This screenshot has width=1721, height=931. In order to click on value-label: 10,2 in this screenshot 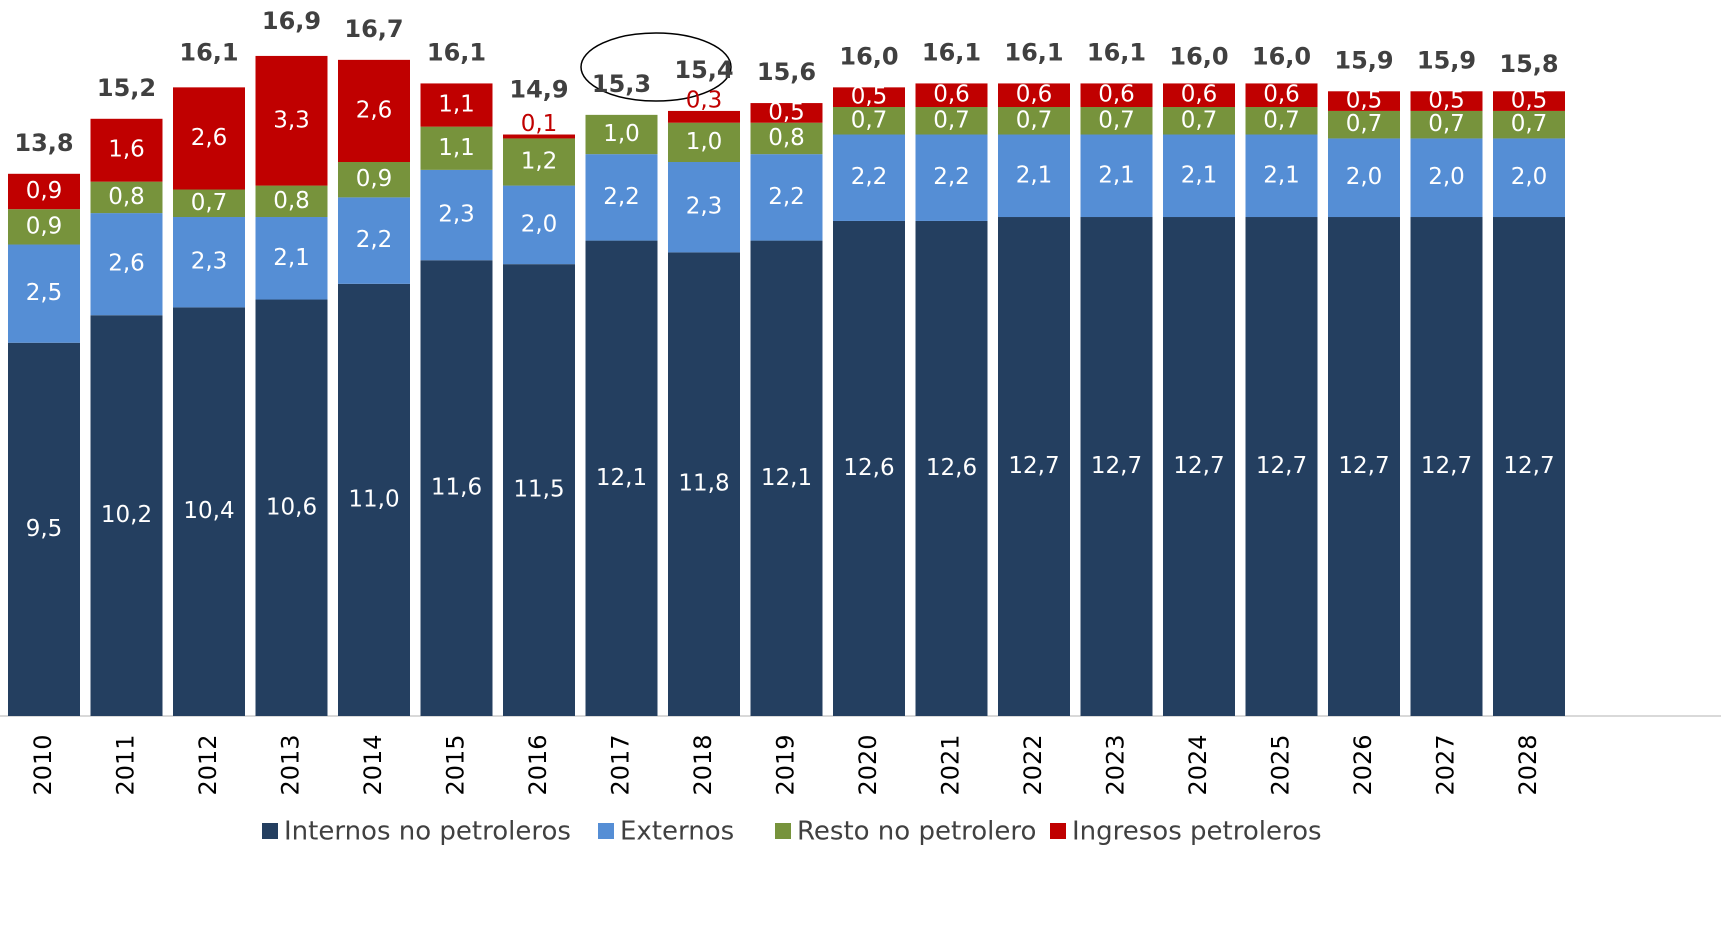, I will do `click(126, 515)`.